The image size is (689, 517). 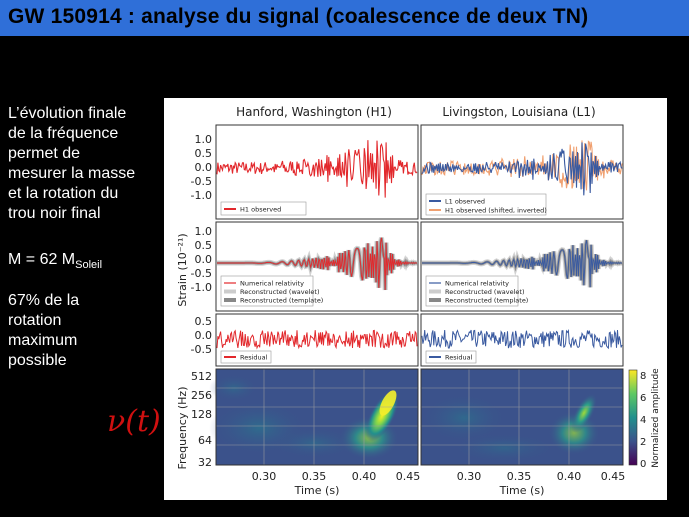 What do you see at coordinates (205, 462) in the screenshot?
I see `ytick: 32` at bounding box center [205, 462].